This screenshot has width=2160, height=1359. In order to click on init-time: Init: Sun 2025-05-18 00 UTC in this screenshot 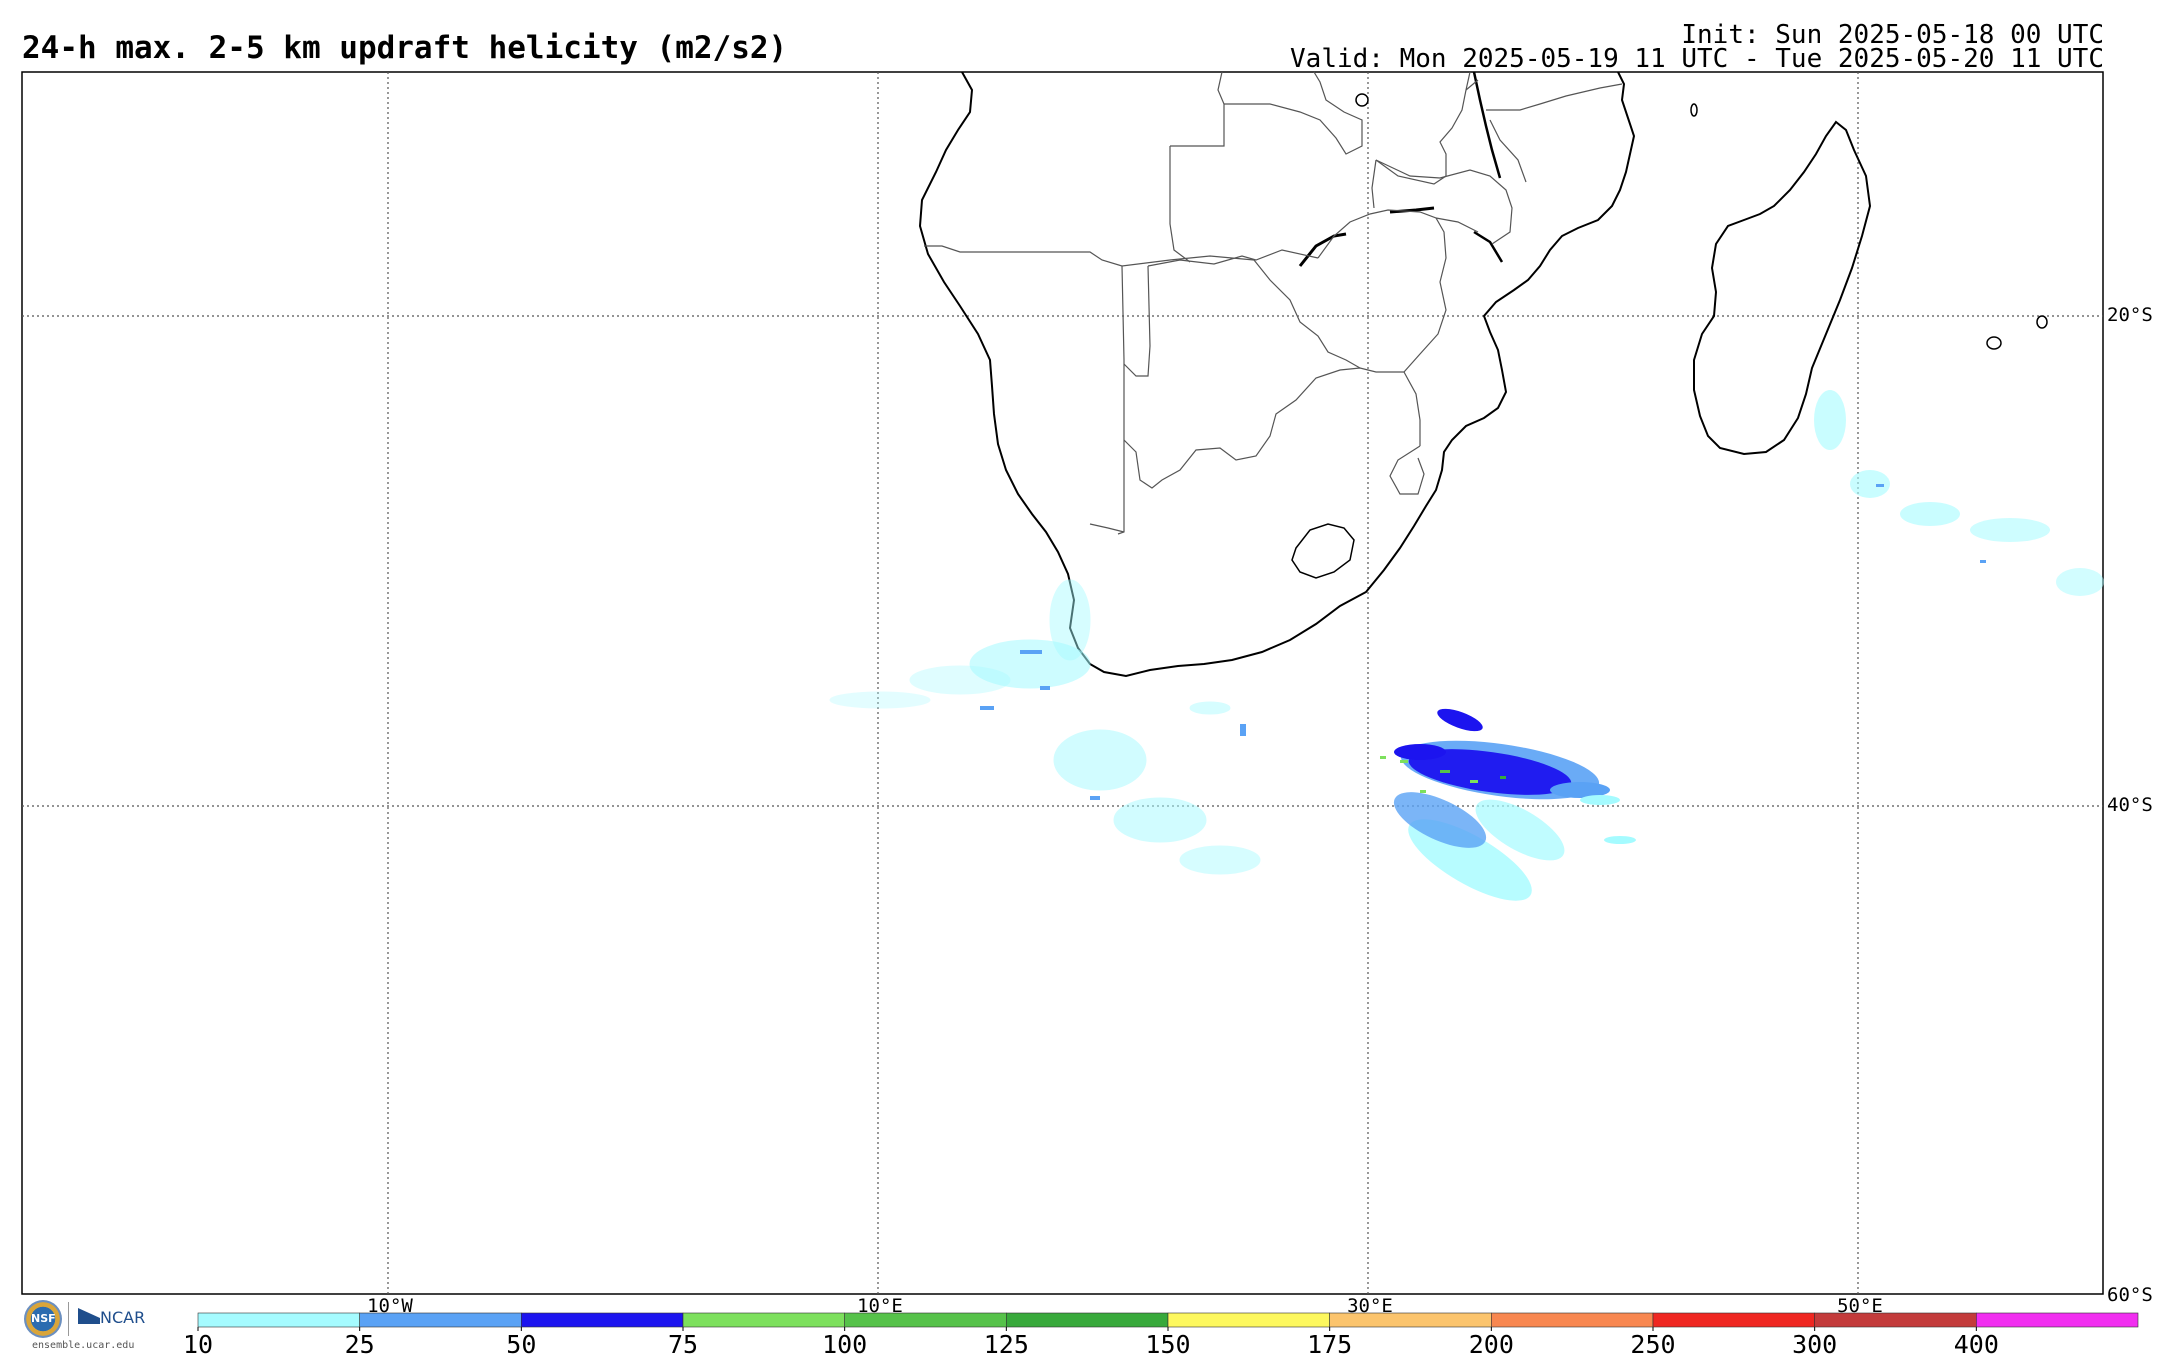, I will do `click(1892, 35)`.